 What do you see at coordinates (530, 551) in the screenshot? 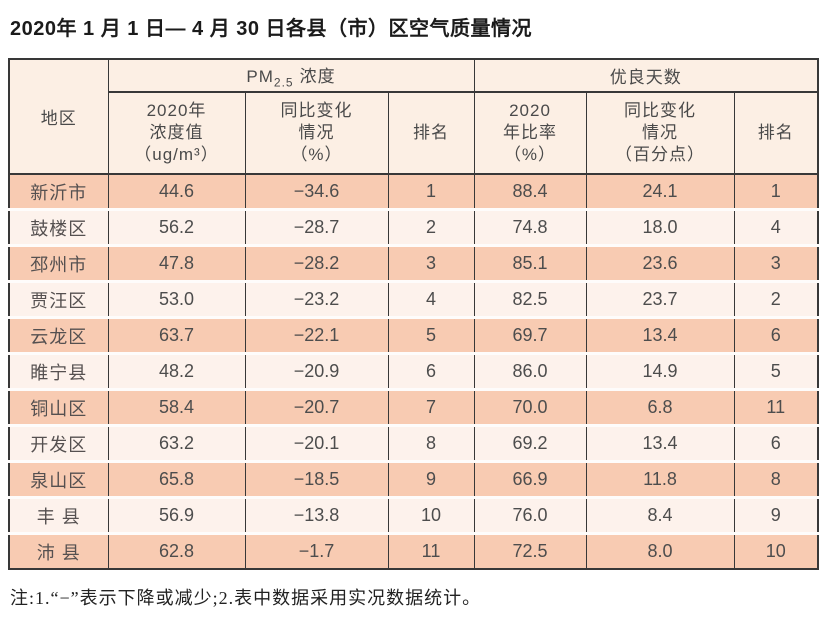
I see `value-cell: 72.5` at bounding box center [530, 551].